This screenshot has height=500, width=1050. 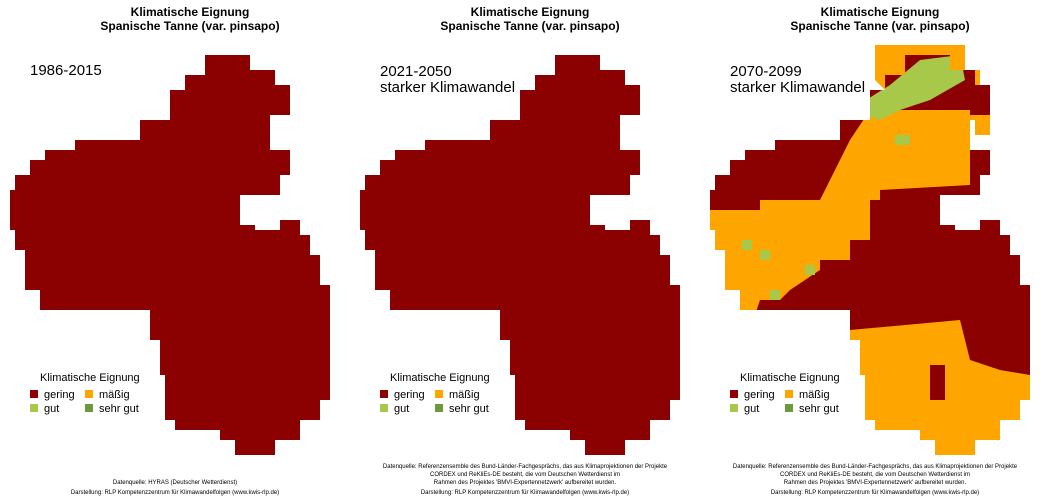 I want to click on period-label: 2070-2099, so click(x=766, y=71).